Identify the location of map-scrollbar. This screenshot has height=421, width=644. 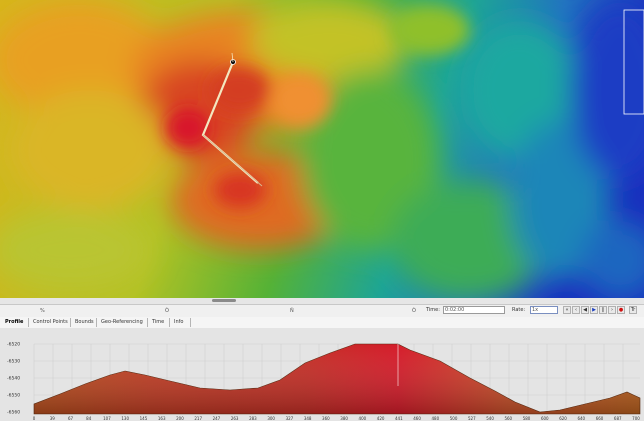
(322, 301).